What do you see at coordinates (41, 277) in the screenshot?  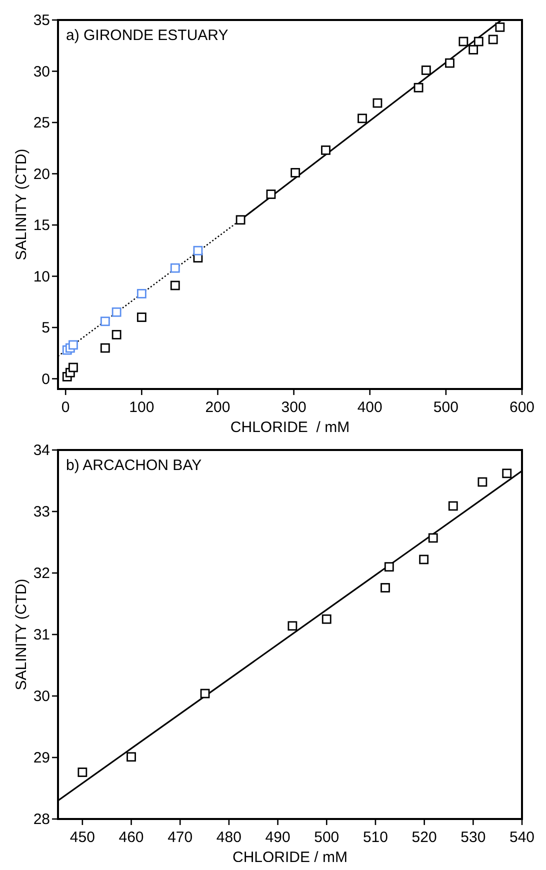 I see `y-tick-label: 10` at bounding box center [41, 277].